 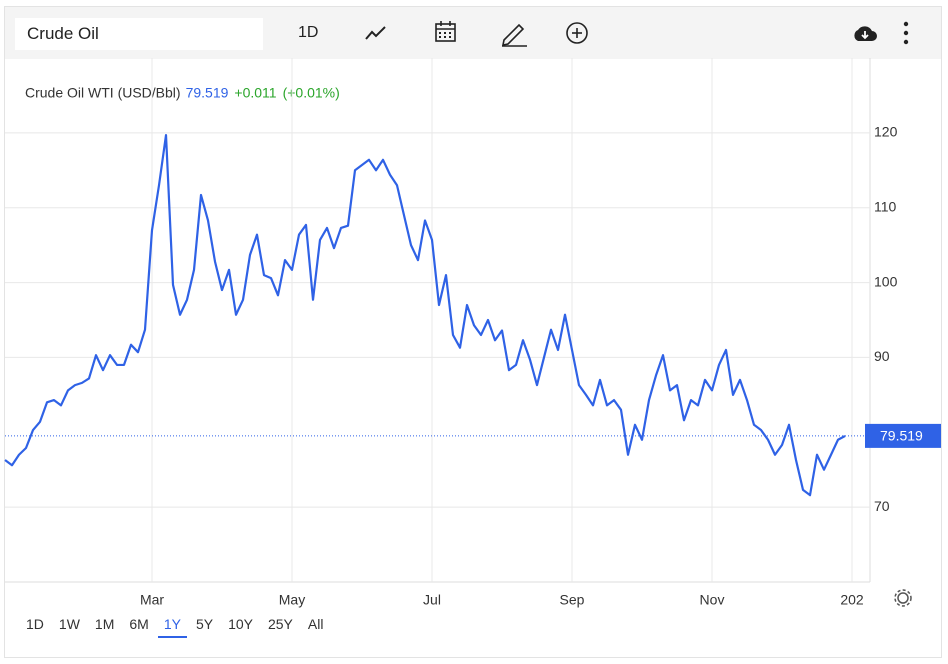 I want to click on y-tick-label: 100, so click(x=886, y=281).